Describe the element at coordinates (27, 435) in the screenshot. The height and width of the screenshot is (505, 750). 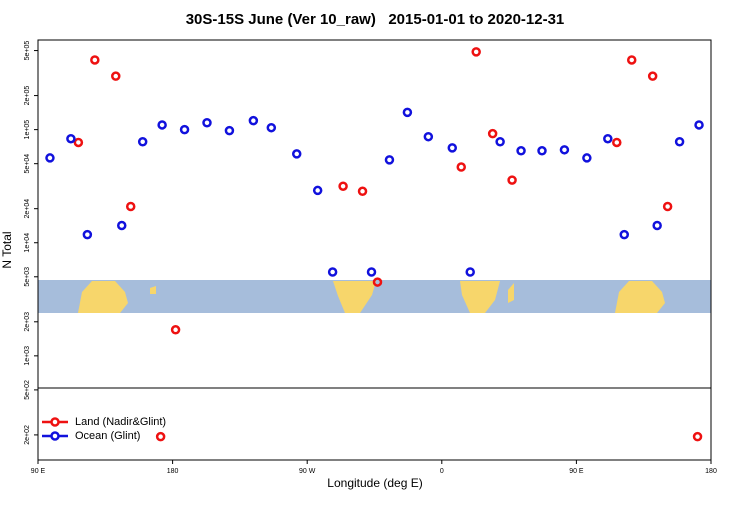
I see `y-tick-label: 2e+02` at that location.